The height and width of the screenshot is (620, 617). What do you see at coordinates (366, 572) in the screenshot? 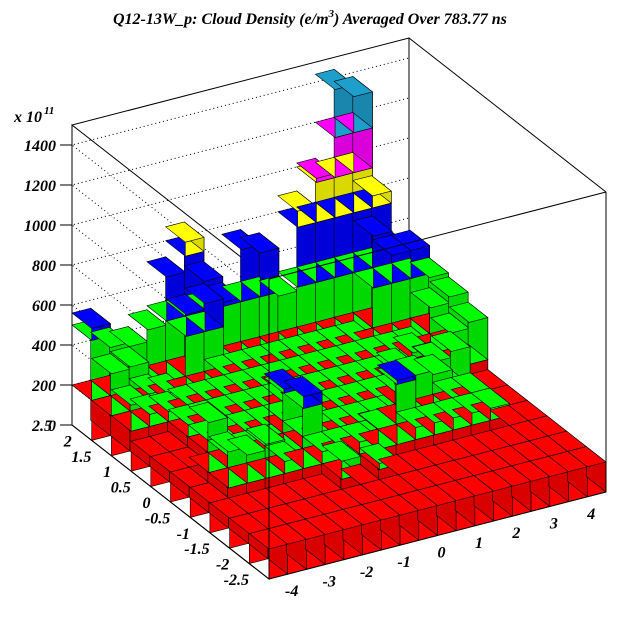
I see `x-tick-label: -2` at bounding box center [366, 572].